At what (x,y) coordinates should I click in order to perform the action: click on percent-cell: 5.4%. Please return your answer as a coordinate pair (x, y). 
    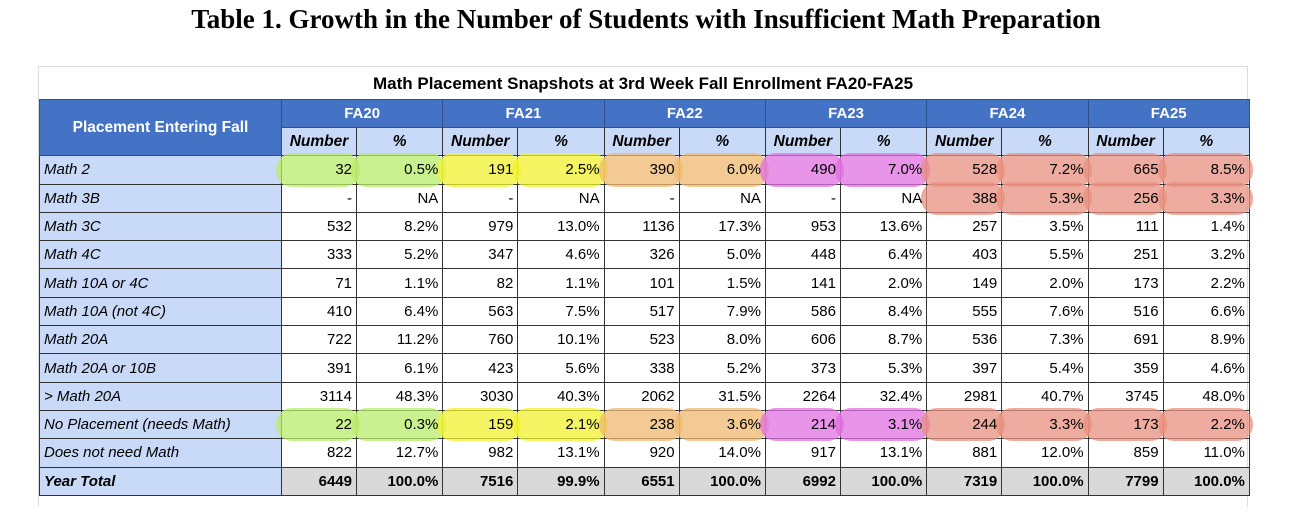
    Looking at the image, I should click on (1045, 368).